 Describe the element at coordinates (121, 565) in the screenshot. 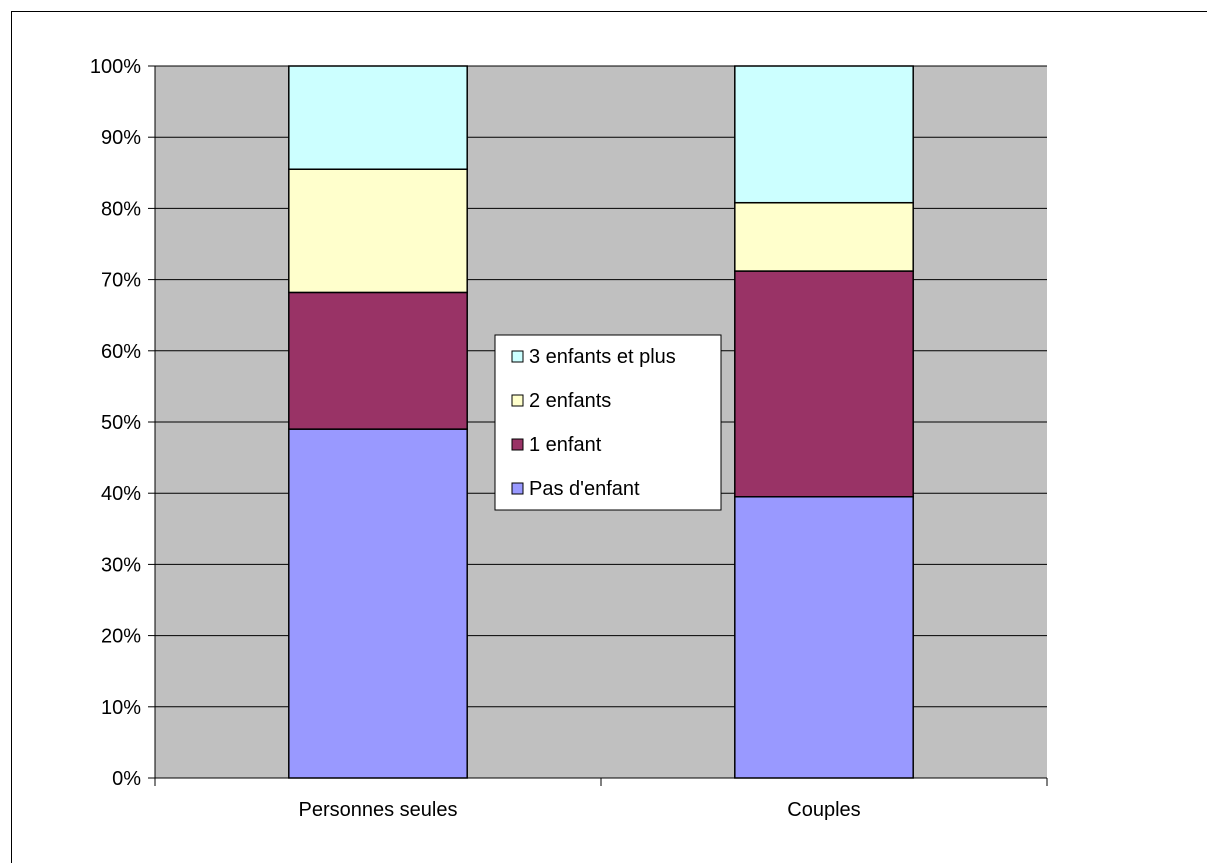

I see `y-tick-label: 30%` at that location.